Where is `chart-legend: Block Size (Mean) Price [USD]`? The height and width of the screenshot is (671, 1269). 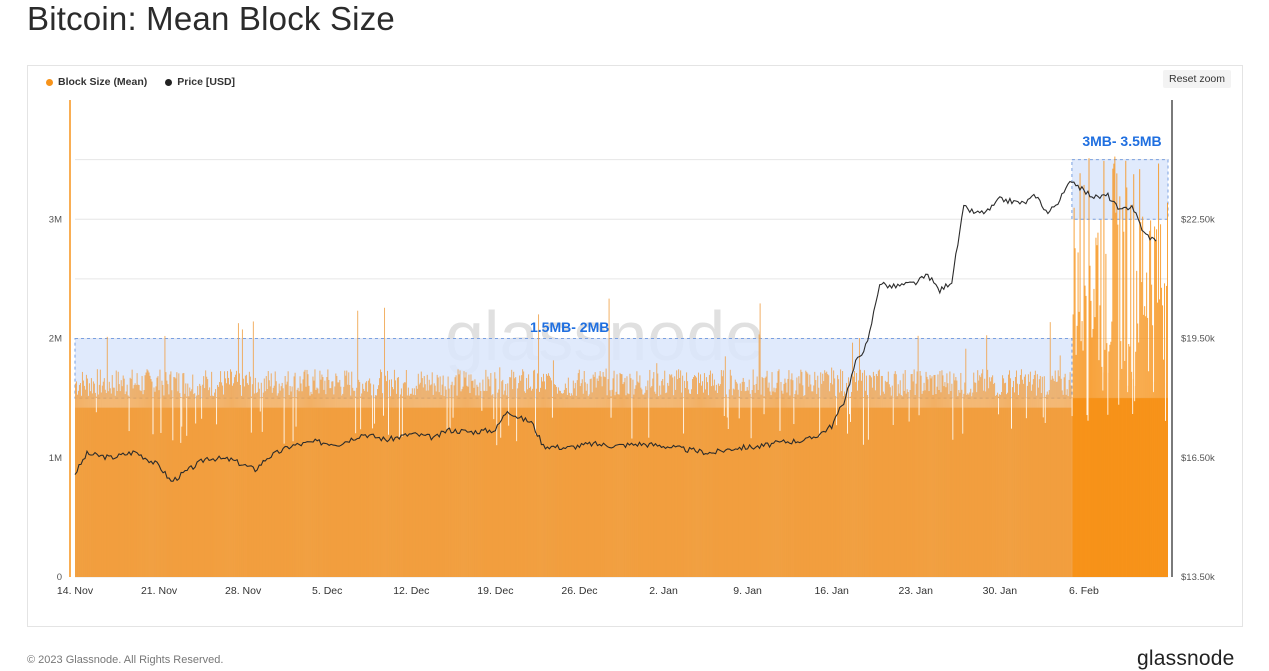
chart-legend: Block Size (Mean) Price [USD] is located at coordinates (140, 82).